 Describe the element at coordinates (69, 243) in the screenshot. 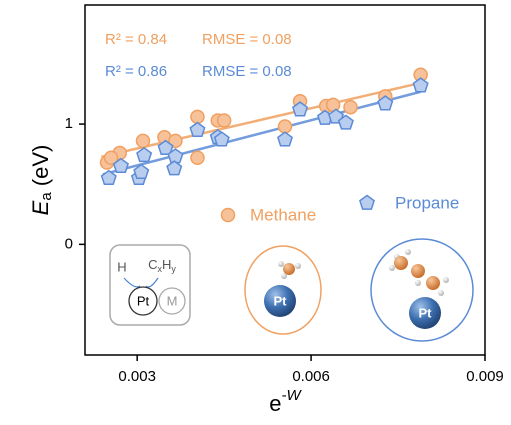

I see `y-tick-label: 0` at that location.